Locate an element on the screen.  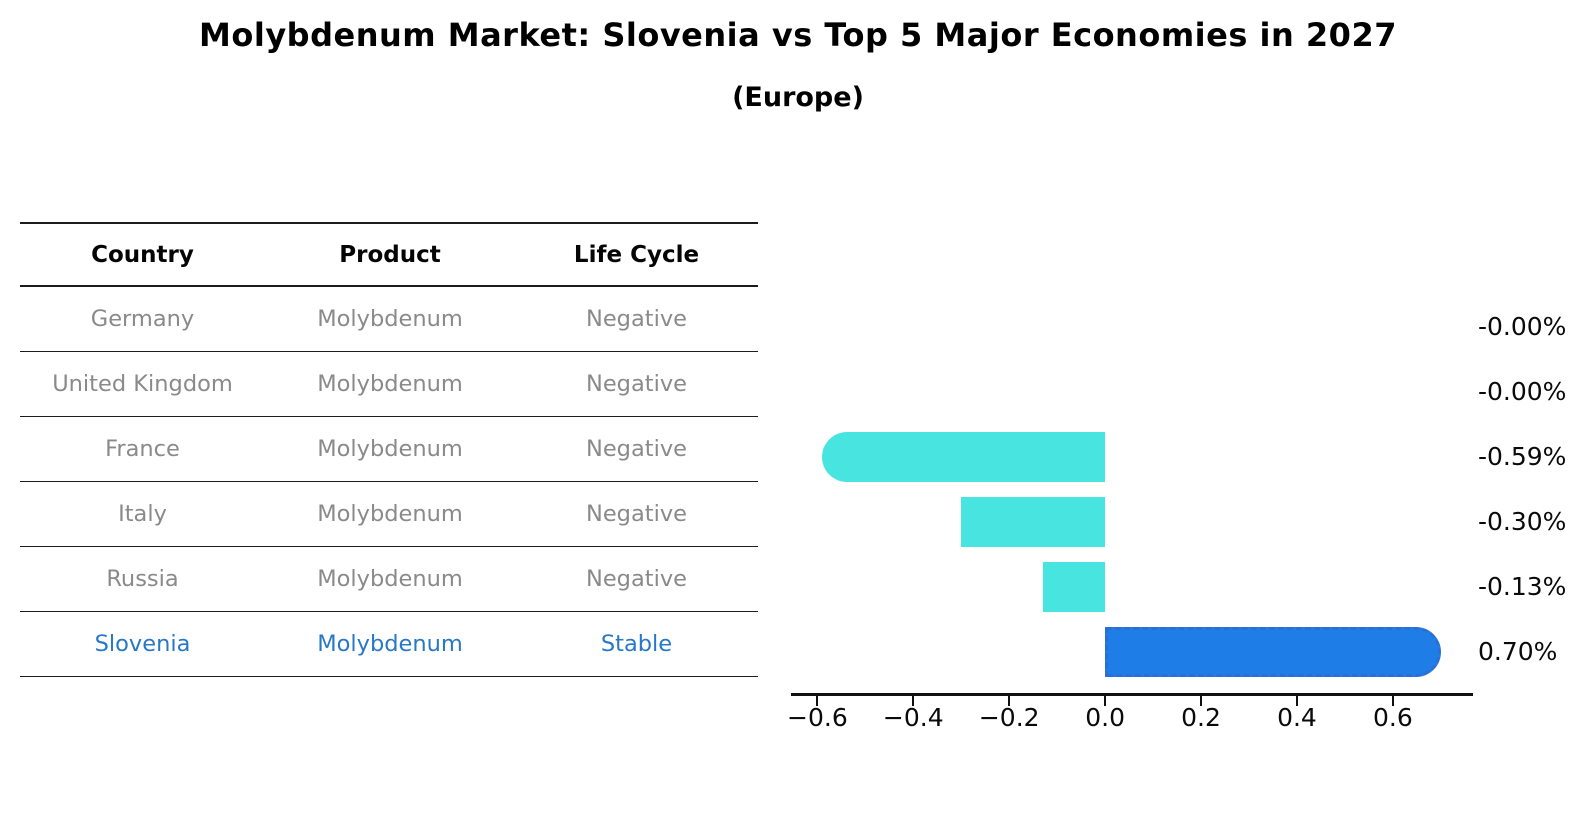
table-cell-country: Germany is located at coordinates (142, 319).